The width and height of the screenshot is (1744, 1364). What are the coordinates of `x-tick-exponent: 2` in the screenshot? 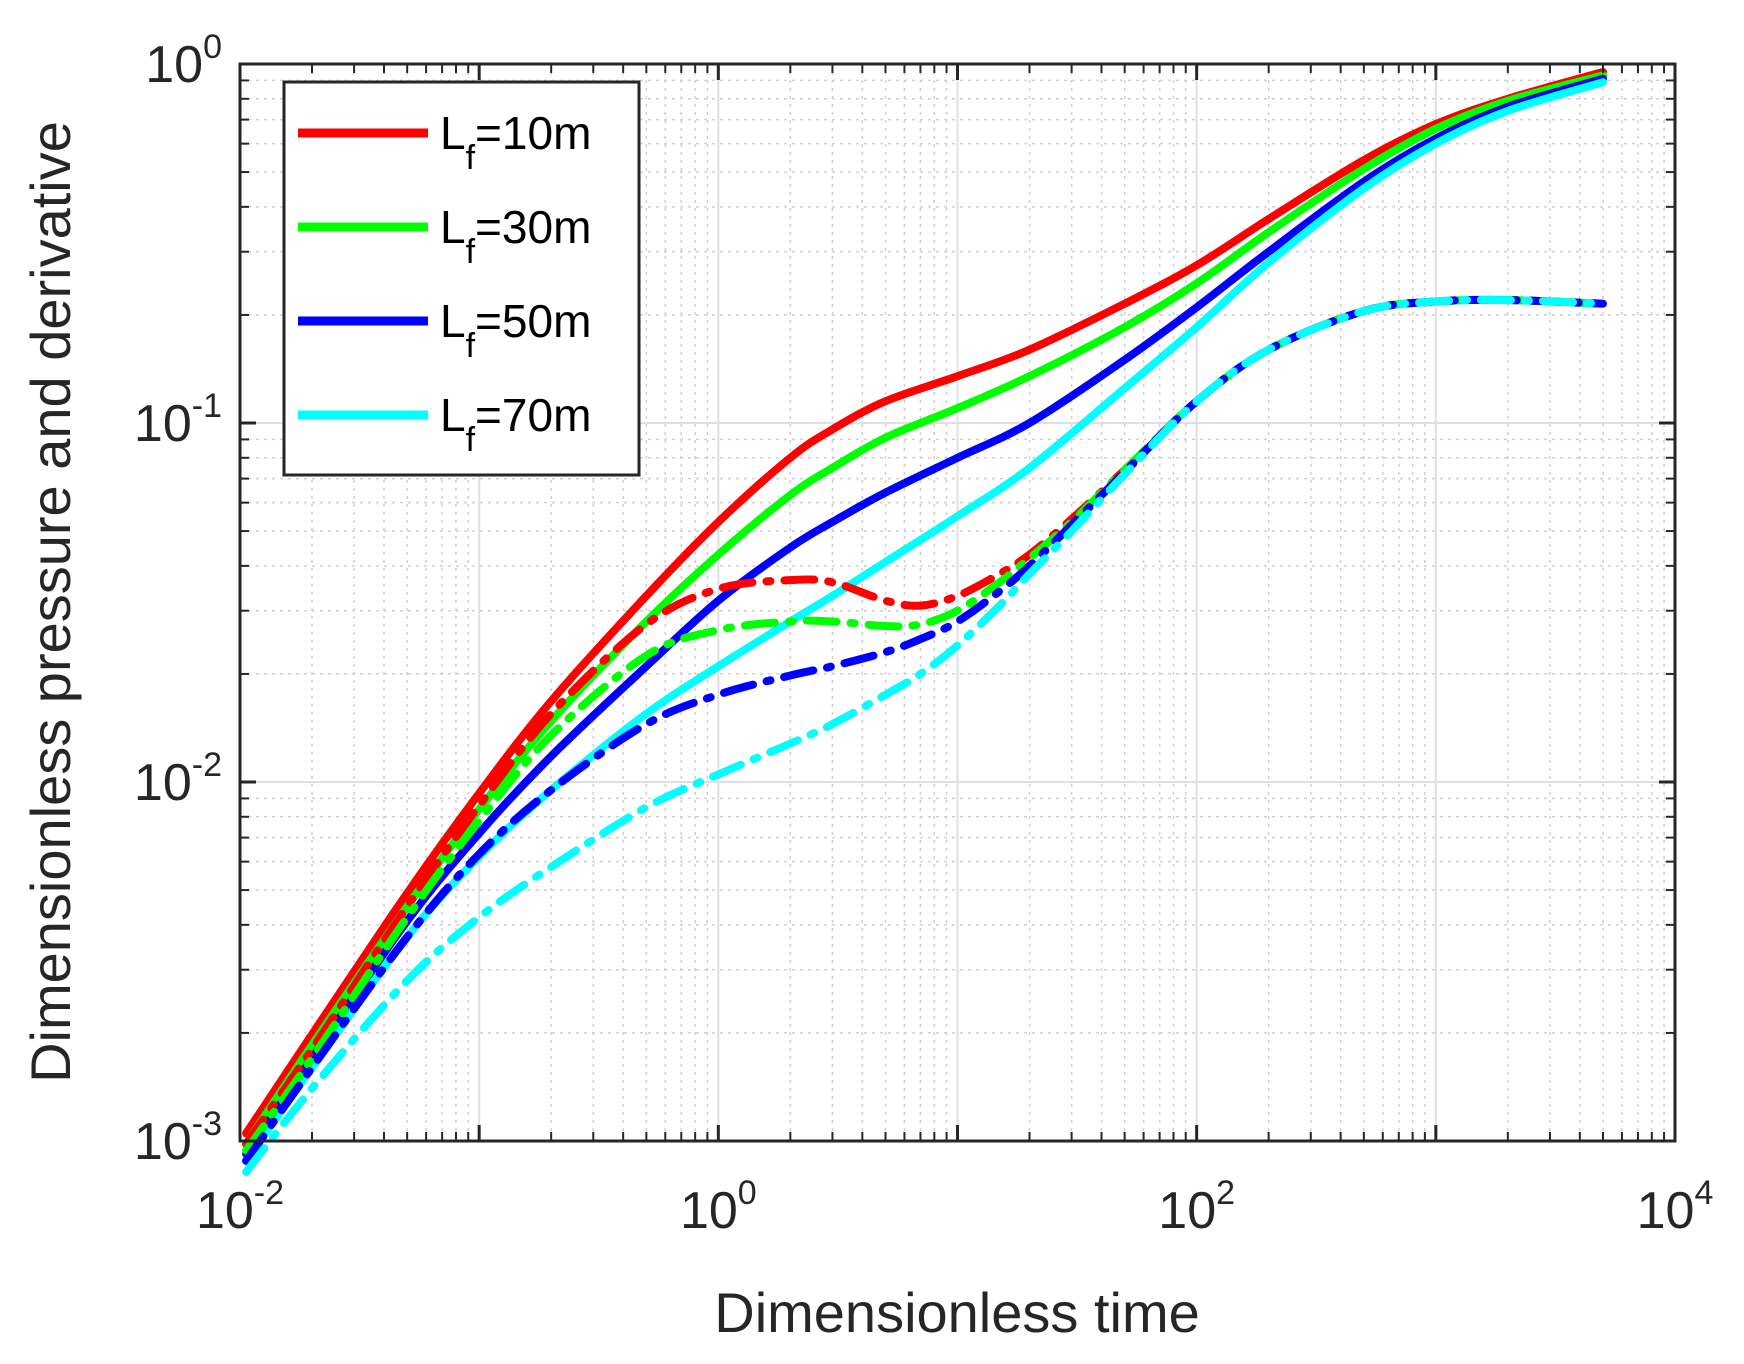 It's located at (1225, 1193).